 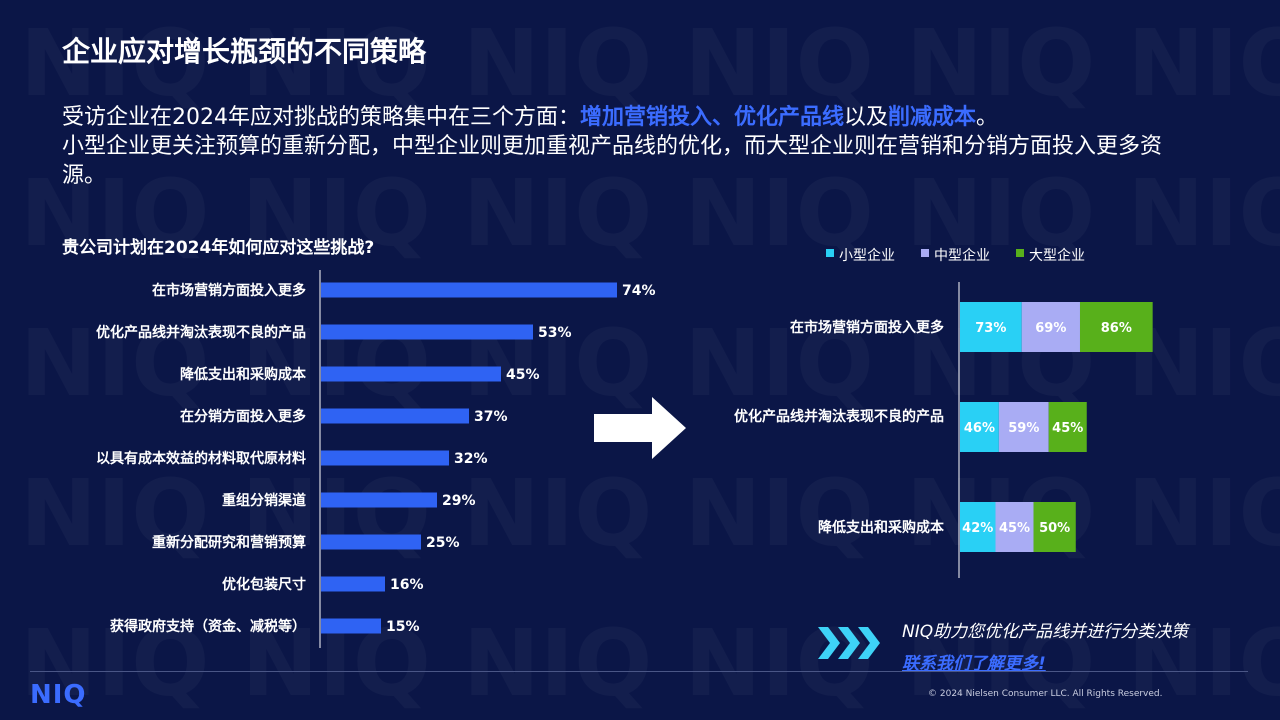 I want to click on value-label: 32%, so click(x=471, y=459).